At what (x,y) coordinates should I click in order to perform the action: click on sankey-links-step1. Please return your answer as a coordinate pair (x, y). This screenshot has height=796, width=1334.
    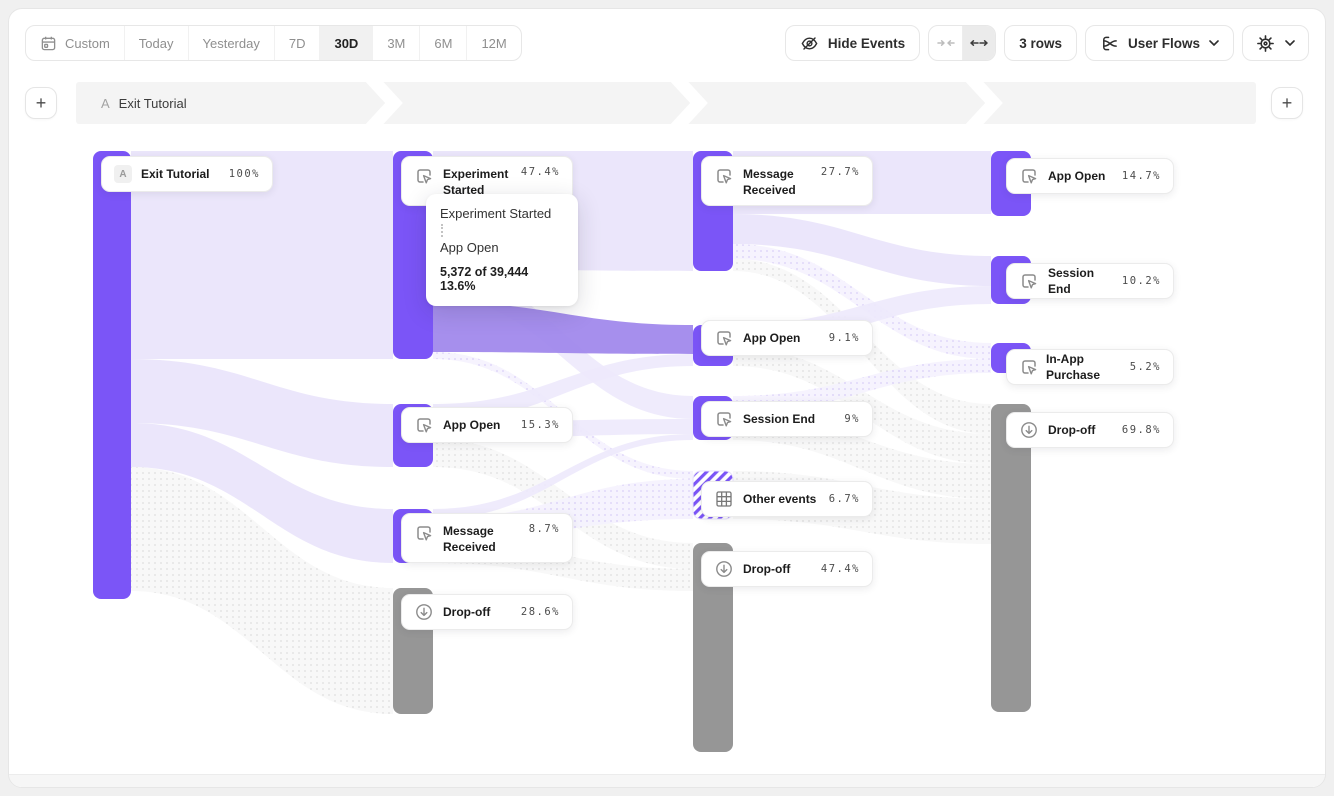
    Looking at the image, I should click on (262, 432).